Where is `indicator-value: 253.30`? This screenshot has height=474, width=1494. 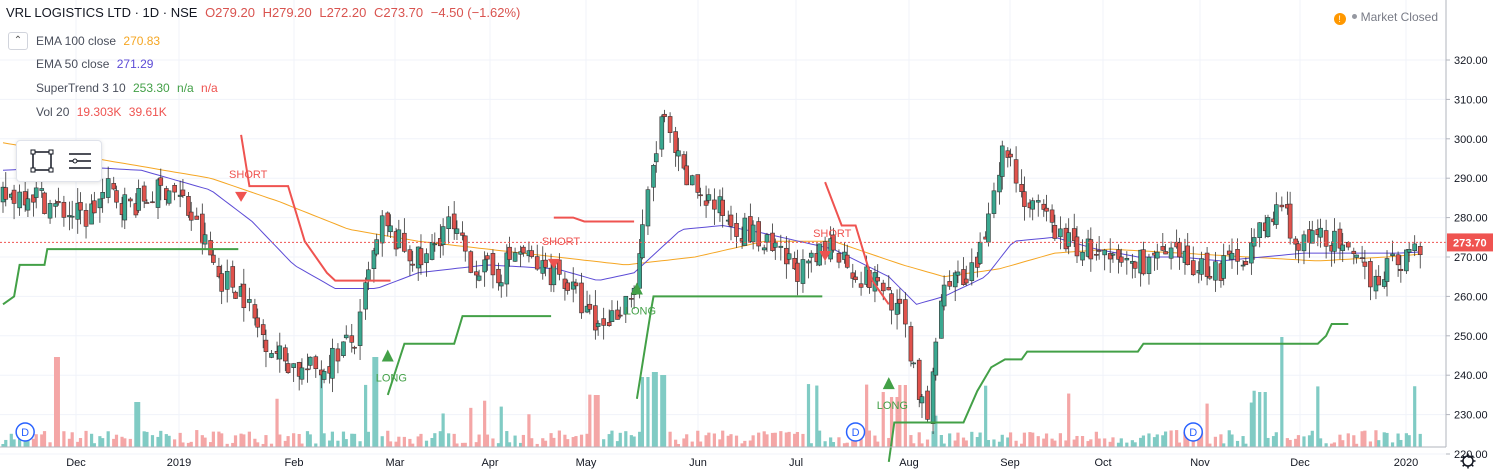 indicator-value: 253.30 is located at coordinates (151, 88).